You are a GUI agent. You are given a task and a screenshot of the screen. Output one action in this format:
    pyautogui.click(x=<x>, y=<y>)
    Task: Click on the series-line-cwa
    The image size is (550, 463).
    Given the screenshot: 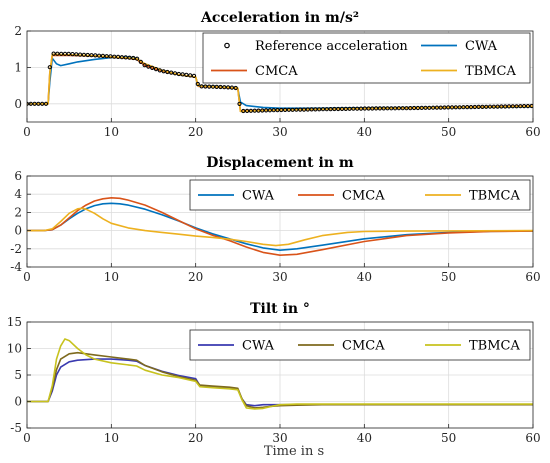 What is the action you would take?
    pyautogui.click(x=280, y=226)
    